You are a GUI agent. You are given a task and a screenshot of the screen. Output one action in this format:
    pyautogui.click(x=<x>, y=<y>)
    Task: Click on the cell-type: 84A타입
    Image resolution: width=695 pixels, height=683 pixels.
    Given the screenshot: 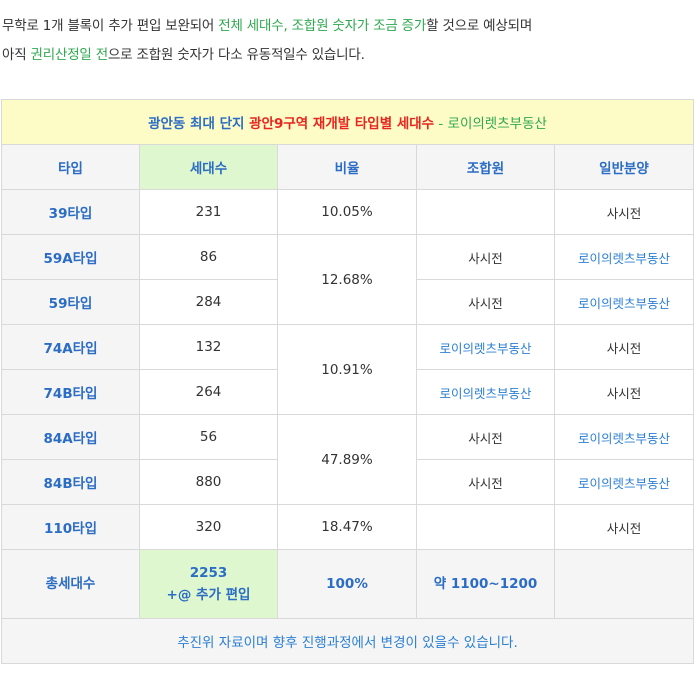 What is the action you would take?
    pyautogui.click(x=70, y=437)
    